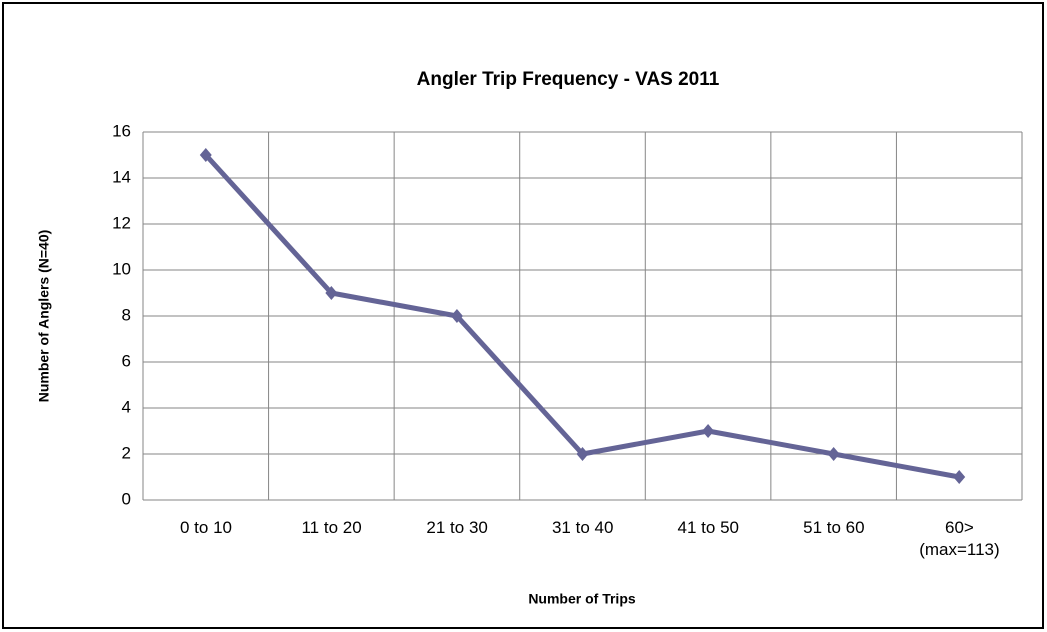 The image size is (1047, 632). I want to click on y-tick-label: 14, so click(121, 176).